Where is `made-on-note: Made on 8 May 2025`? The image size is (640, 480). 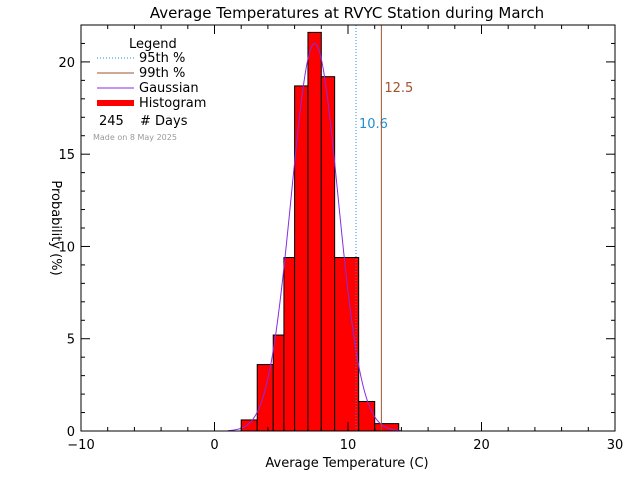
made-on-note: Made on 8 May 2025 is located at coordinates (135, 137).